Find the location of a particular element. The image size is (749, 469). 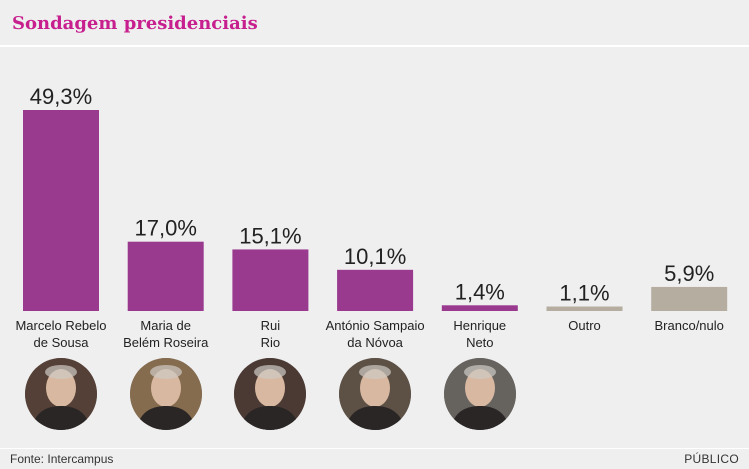

value-label: 1,4% is located at coordinates (480, 291).